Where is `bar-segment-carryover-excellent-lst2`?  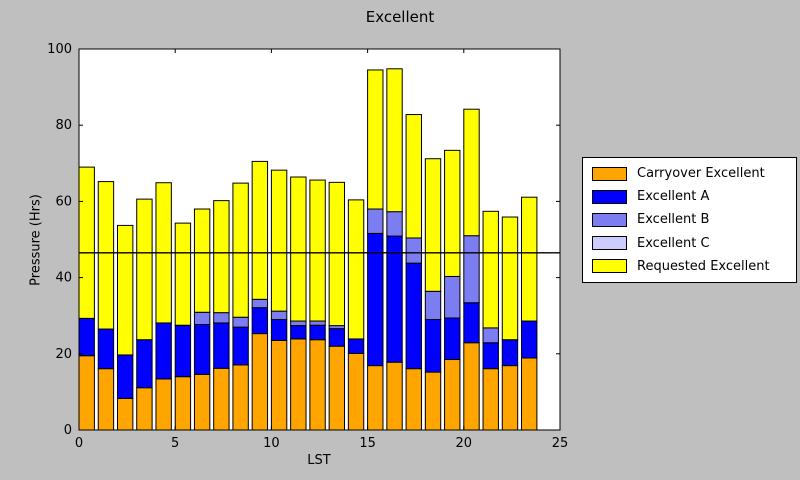 bar-segment-carryover-excellent-lst2 is located at coordinates (125, 414).